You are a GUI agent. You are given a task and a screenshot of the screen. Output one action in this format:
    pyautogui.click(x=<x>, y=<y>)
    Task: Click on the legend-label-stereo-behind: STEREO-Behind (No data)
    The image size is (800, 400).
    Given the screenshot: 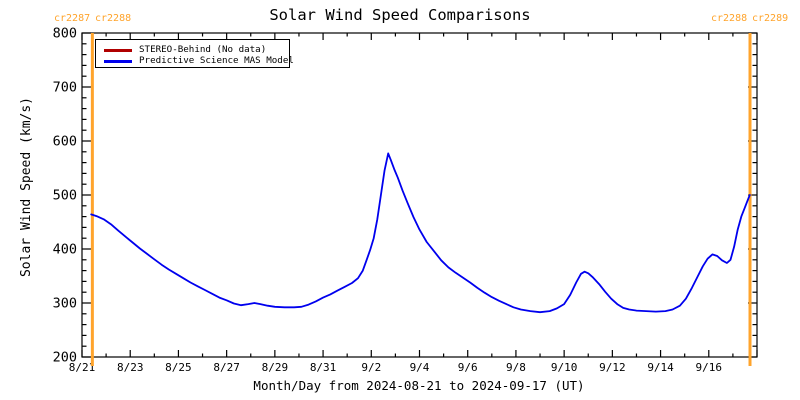 What is the action you would take?
    pyautogui.click(x=203, y=49)
    